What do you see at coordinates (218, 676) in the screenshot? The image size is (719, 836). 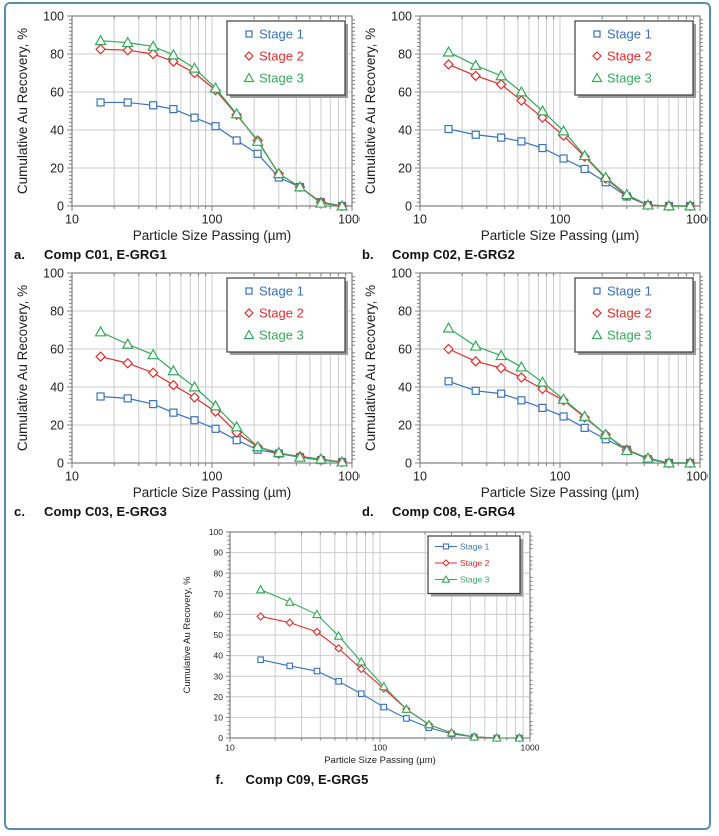 I see `svg-text: 30` at bounding box center [218, 676].